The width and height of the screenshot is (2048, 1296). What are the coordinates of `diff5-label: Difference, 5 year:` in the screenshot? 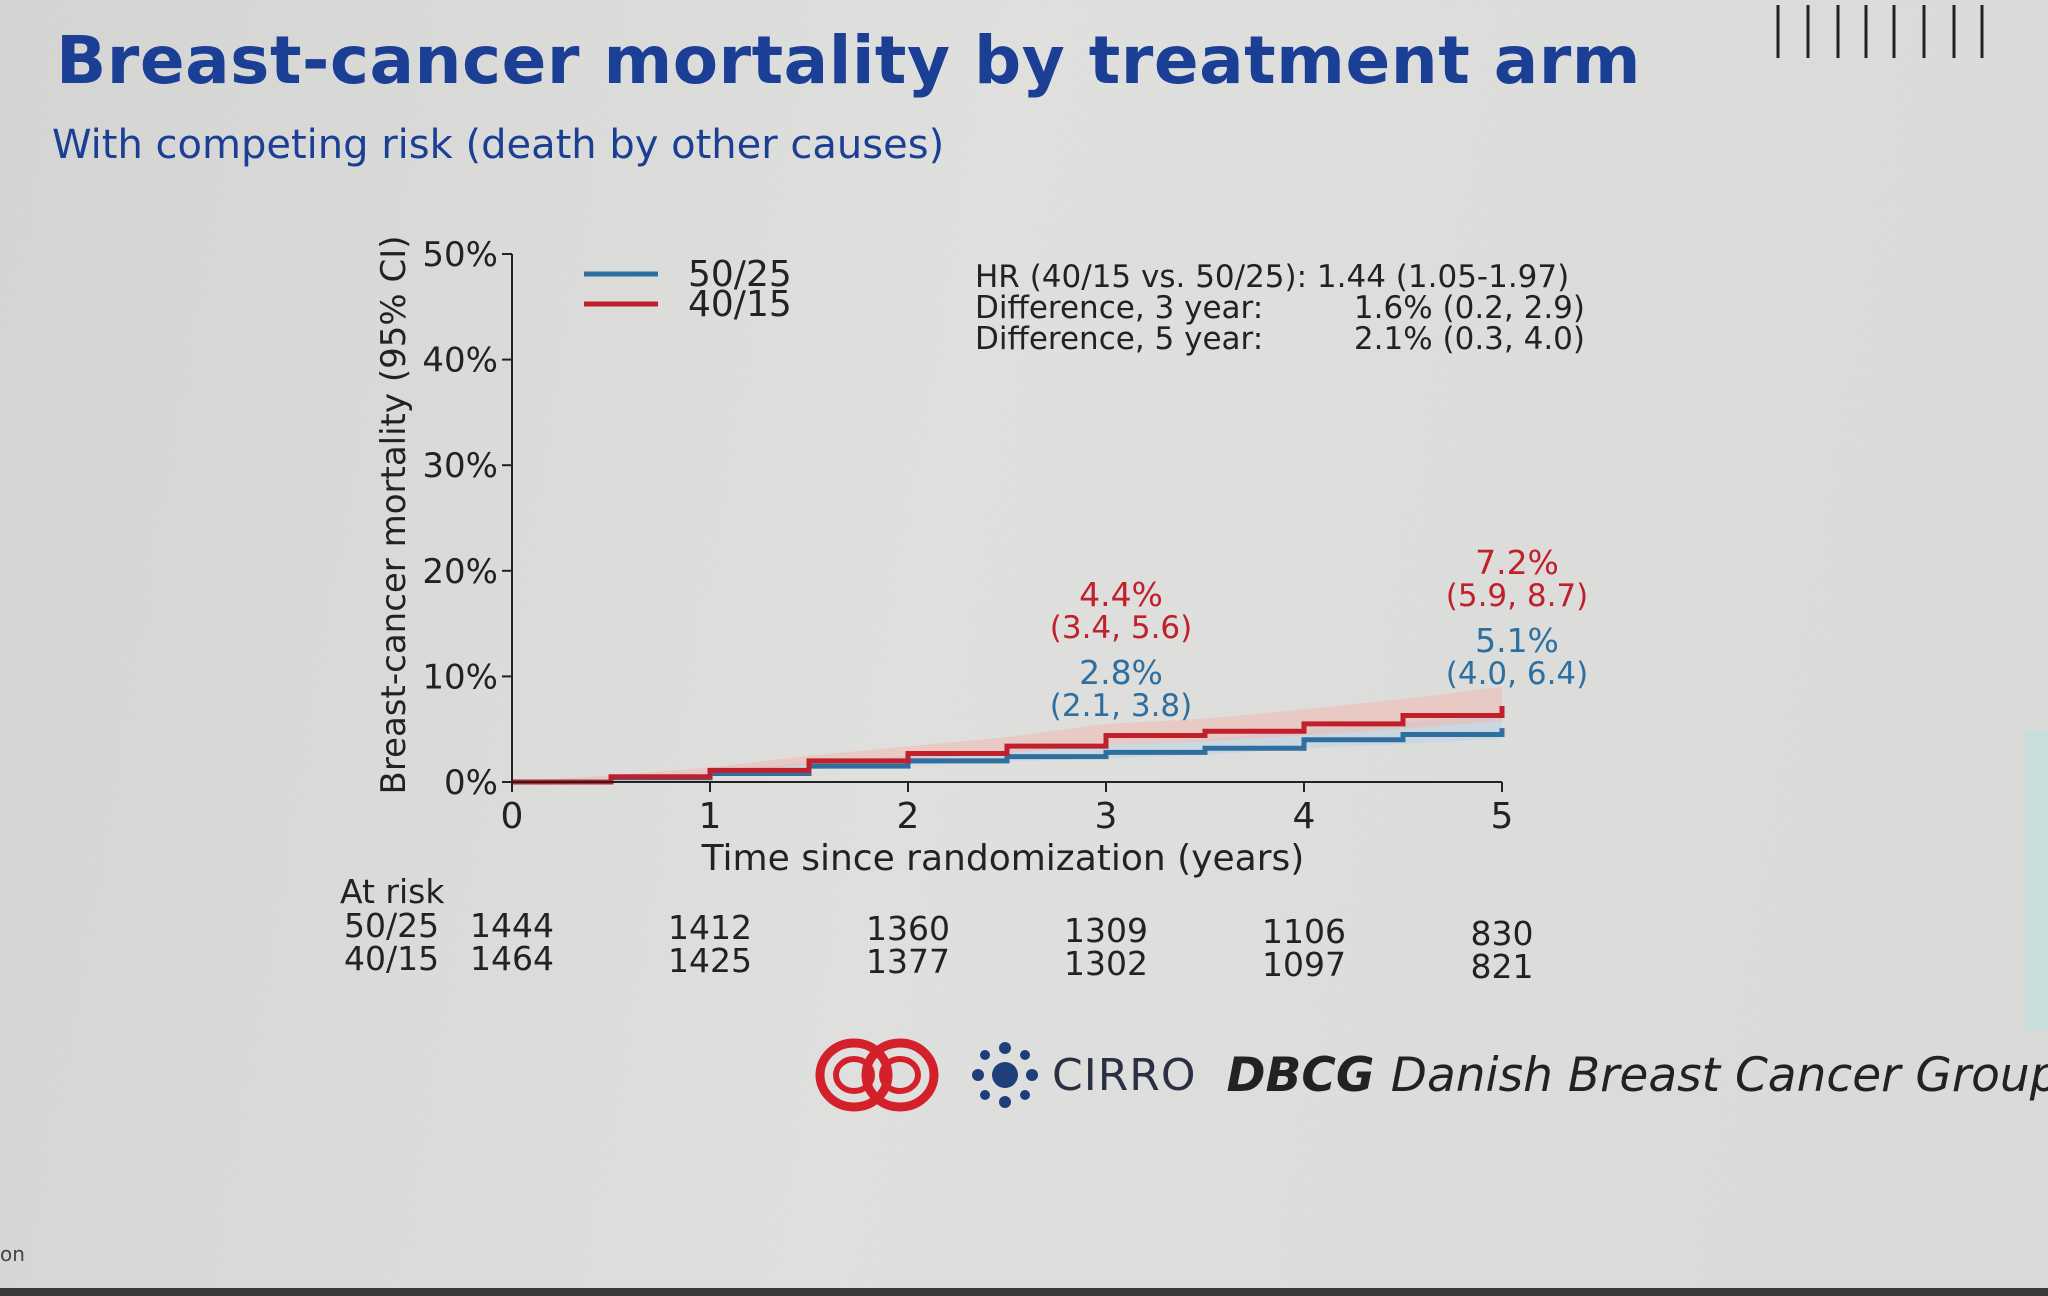 It's located at (1119, 339).